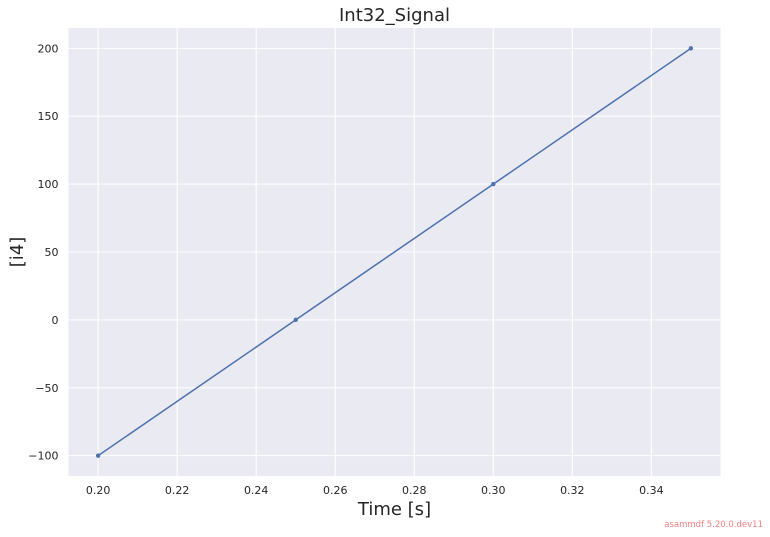 This screenshot has width=770, height=537. What do you see at coordinates (651, 490) in the screenshot?
I see `x-tick-label: 0.34` at bounding box center [651, 490].